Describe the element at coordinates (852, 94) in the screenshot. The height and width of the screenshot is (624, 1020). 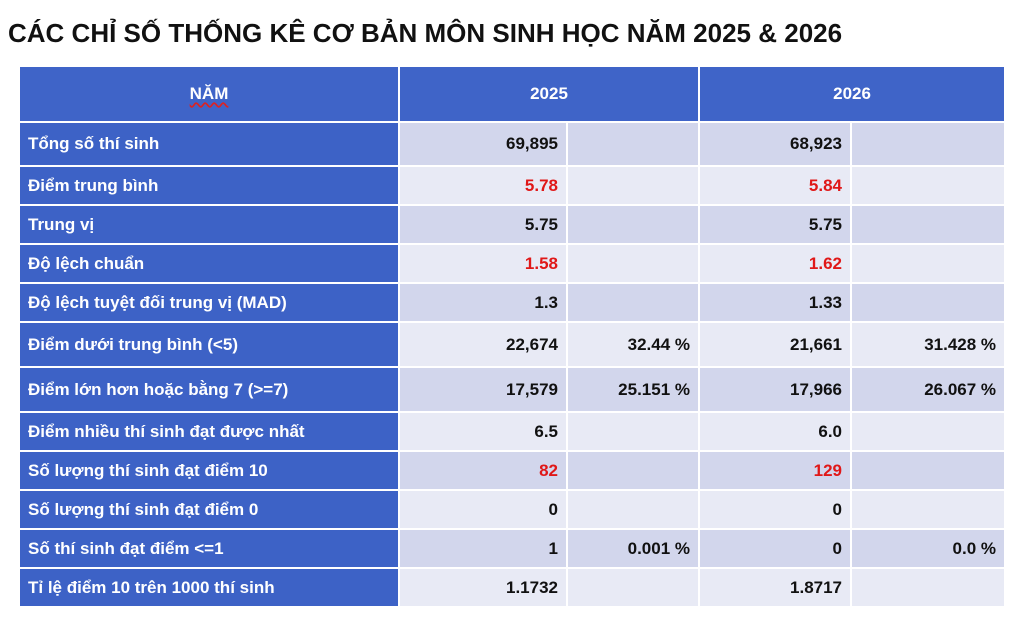
I see `header-2026: 2026` at that location.